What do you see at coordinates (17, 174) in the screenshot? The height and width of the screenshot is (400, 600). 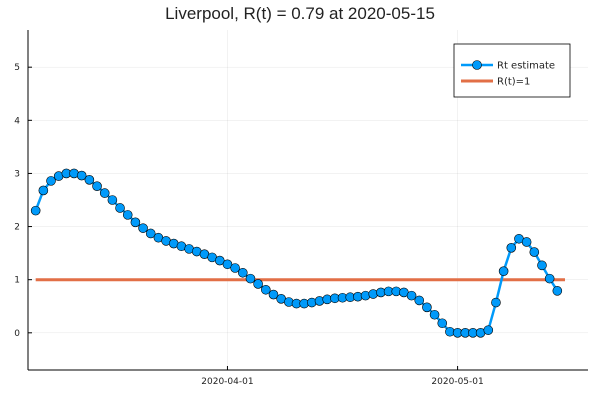 I see `y-tick-label: 3` at bounding box center [17, 174].